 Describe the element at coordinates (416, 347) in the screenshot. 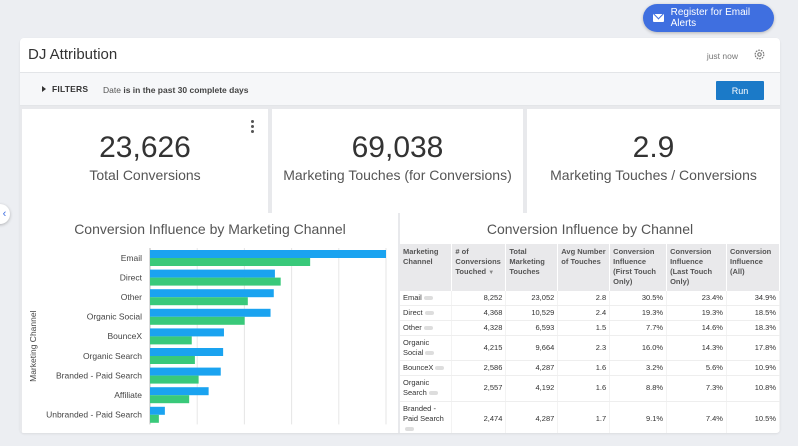

I see `channel-name: Organic Social` at that location.